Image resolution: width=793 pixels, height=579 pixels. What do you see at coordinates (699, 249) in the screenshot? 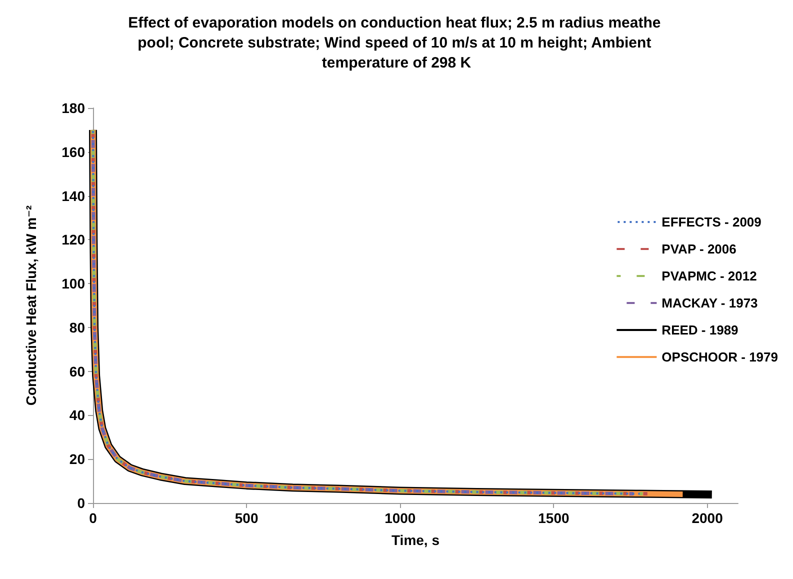
I see `legend-label: PVAP - 2006` at bounding box center [699, 249].